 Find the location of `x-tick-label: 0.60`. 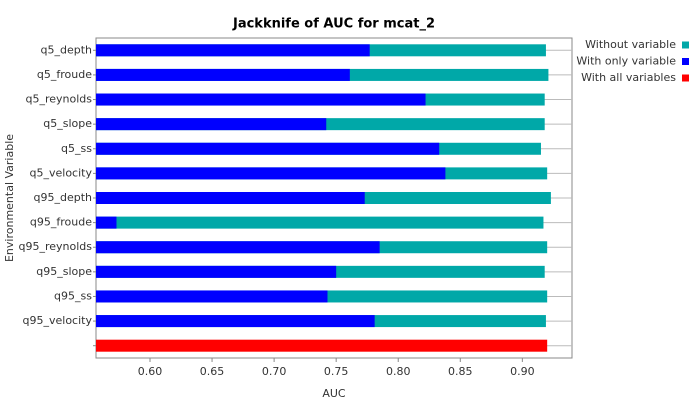

x-tick-label: 0.60 is located at coordinates (150, 371).